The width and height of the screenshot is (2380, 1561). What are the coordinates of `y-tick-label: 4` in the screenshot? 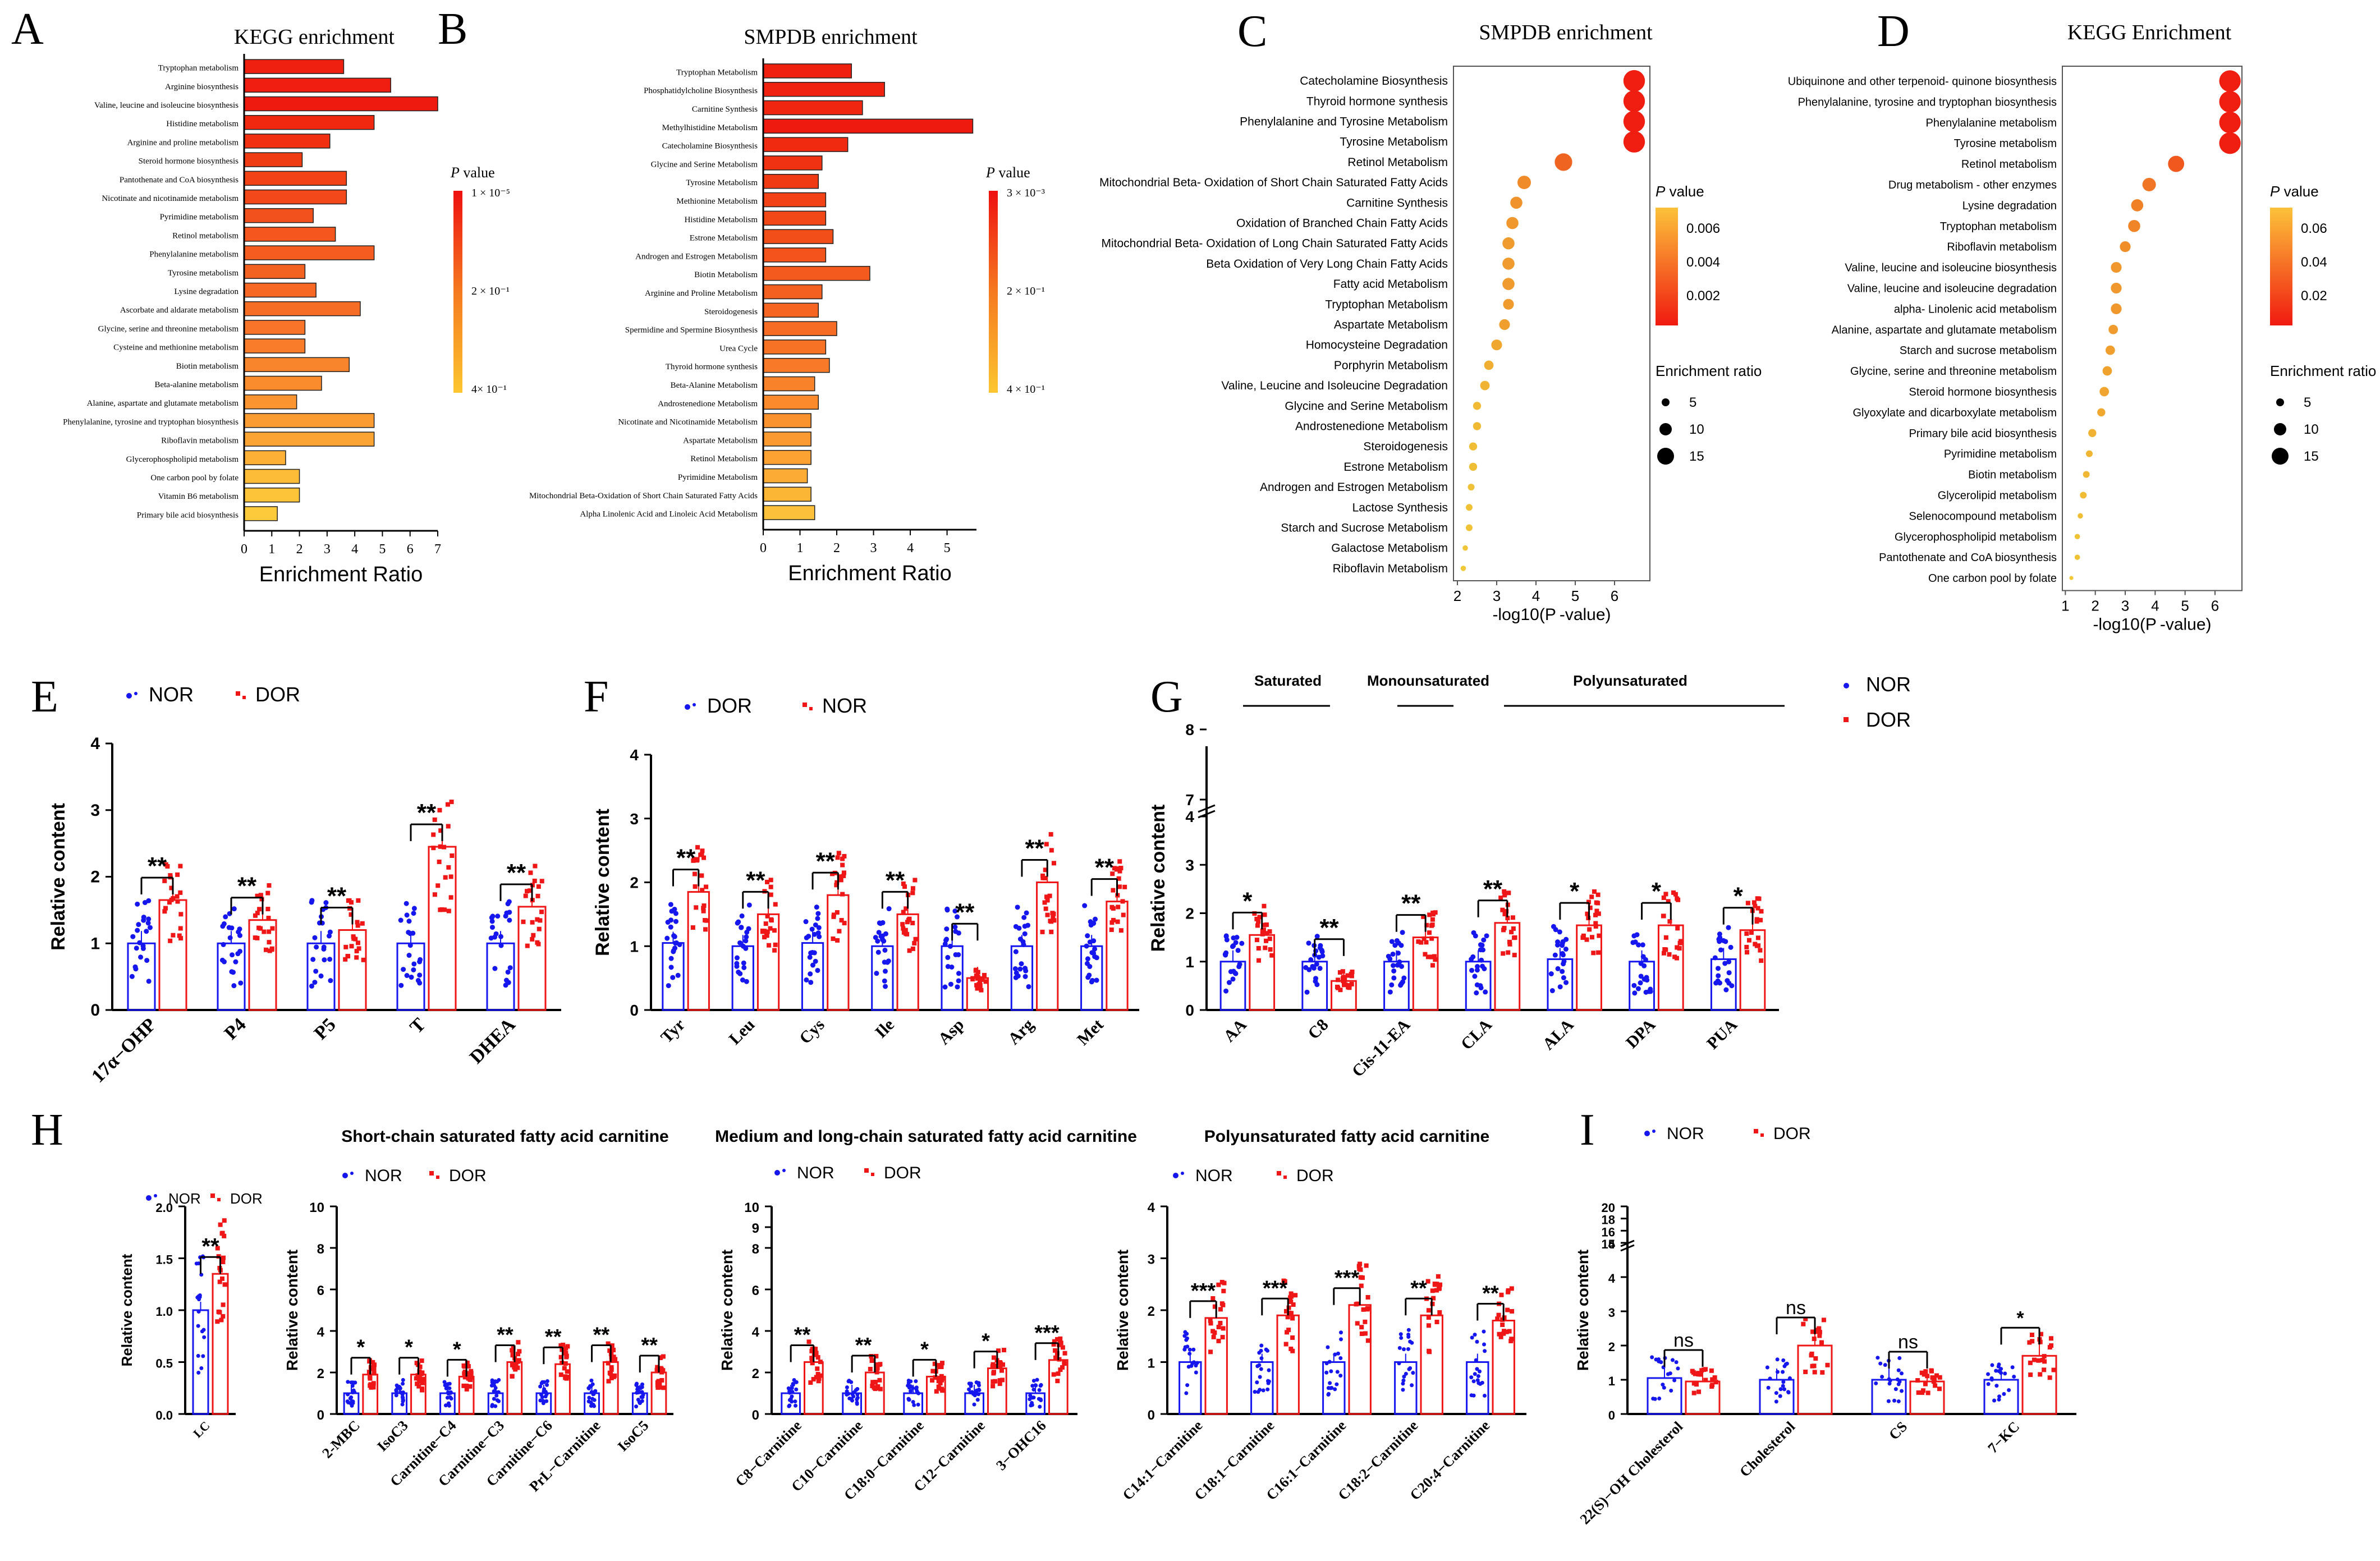 It's located at (321, 1332).